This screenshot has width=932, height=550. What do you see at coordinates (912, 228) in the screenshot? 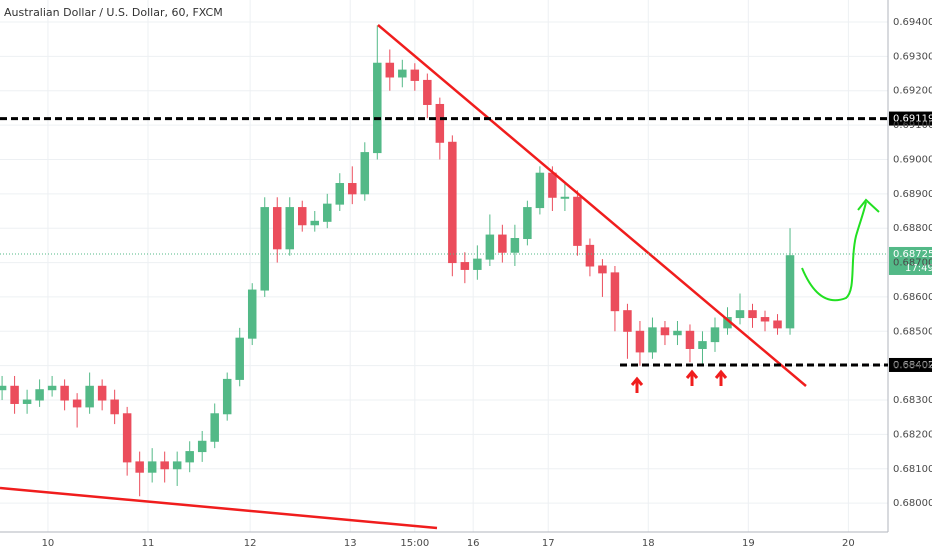
I see `y-tick-label: 0.68800` at bounding box center [912, 228].